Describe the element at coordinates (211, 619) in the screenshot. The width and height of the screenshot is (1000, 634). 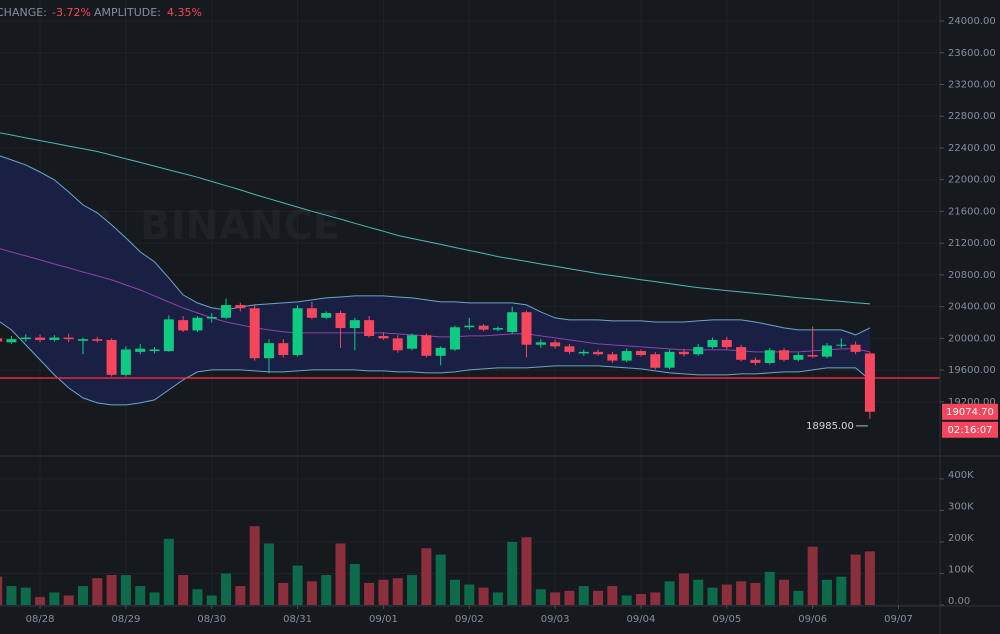
I see `x-tick-label: 08/30` at that location.